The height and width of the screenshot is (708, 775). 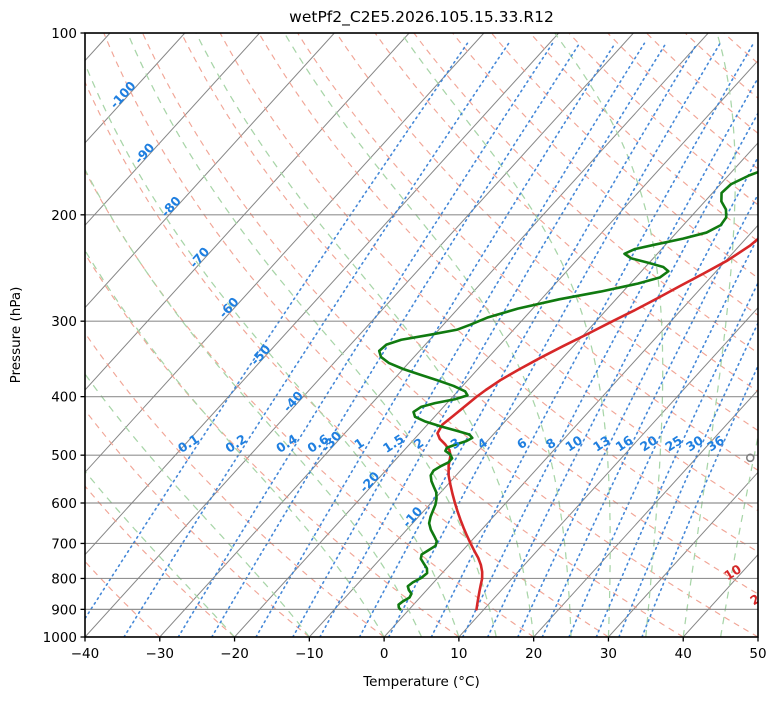 What do you see at coordinates (64, 34) in the screenshot?
I see `y-tick-label: 100` at bounding box center [64, 34].